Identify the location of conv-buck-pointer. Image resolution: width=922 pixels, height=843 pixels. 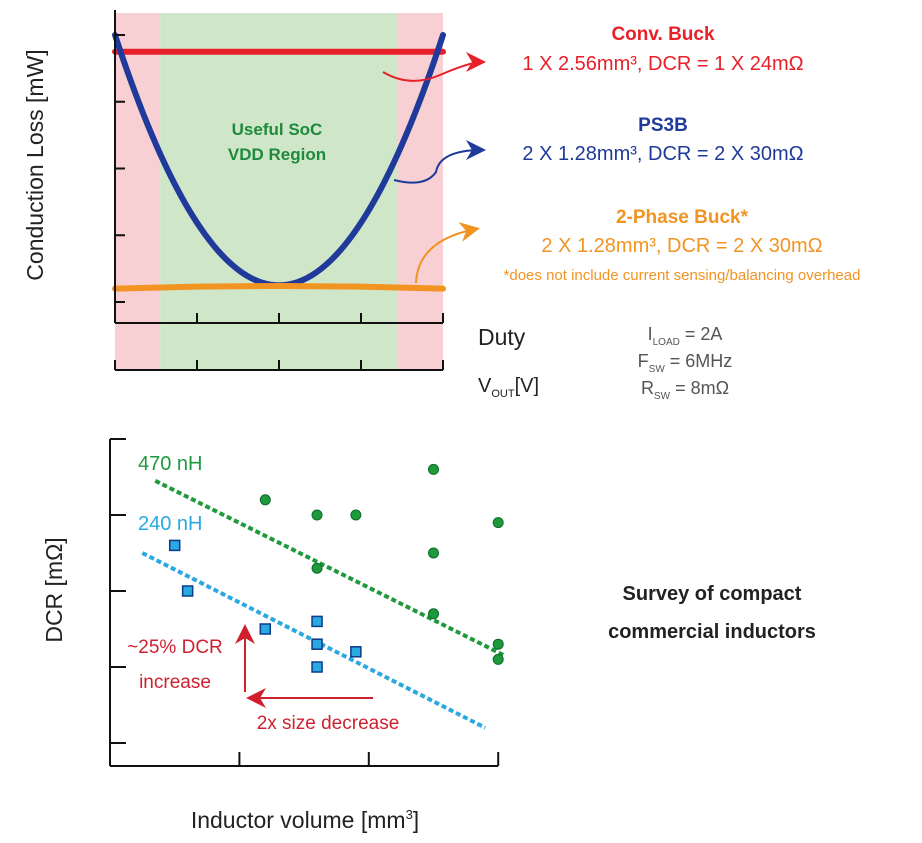
(434, 67).